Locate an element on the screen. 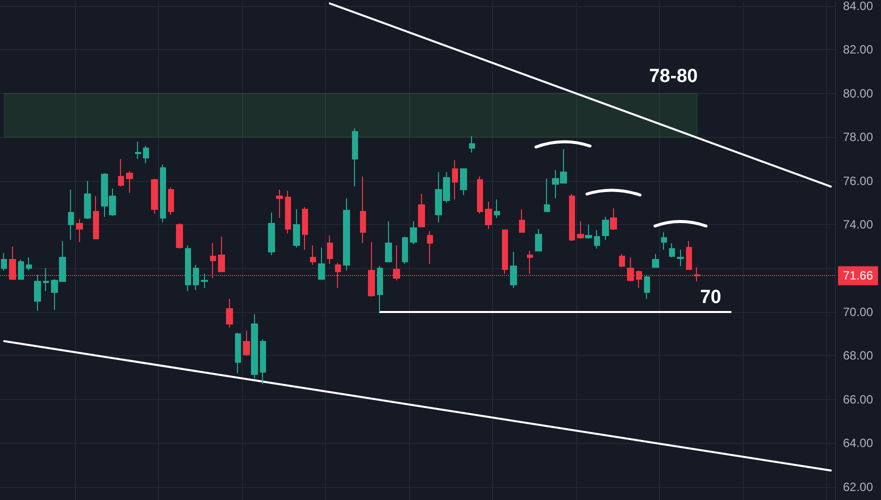 The image size is (881, 500). y-tick-label: 84.00 is located at coordinates (858, 6).